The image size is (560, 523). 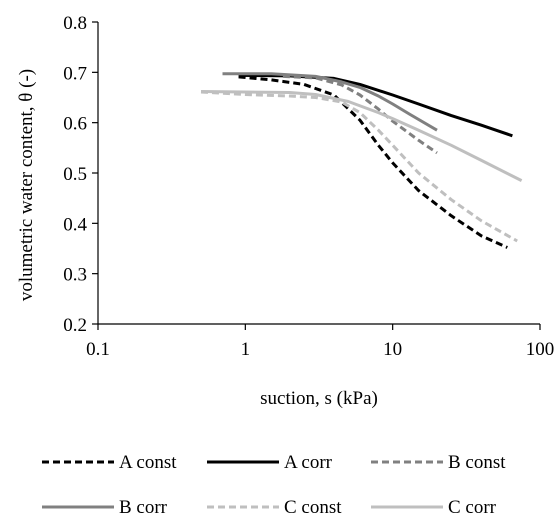 What do you see at coordinates (75, 124) in the screenshot?
I see `y-tick-label: 0.6` at bounding box center [75, 124].